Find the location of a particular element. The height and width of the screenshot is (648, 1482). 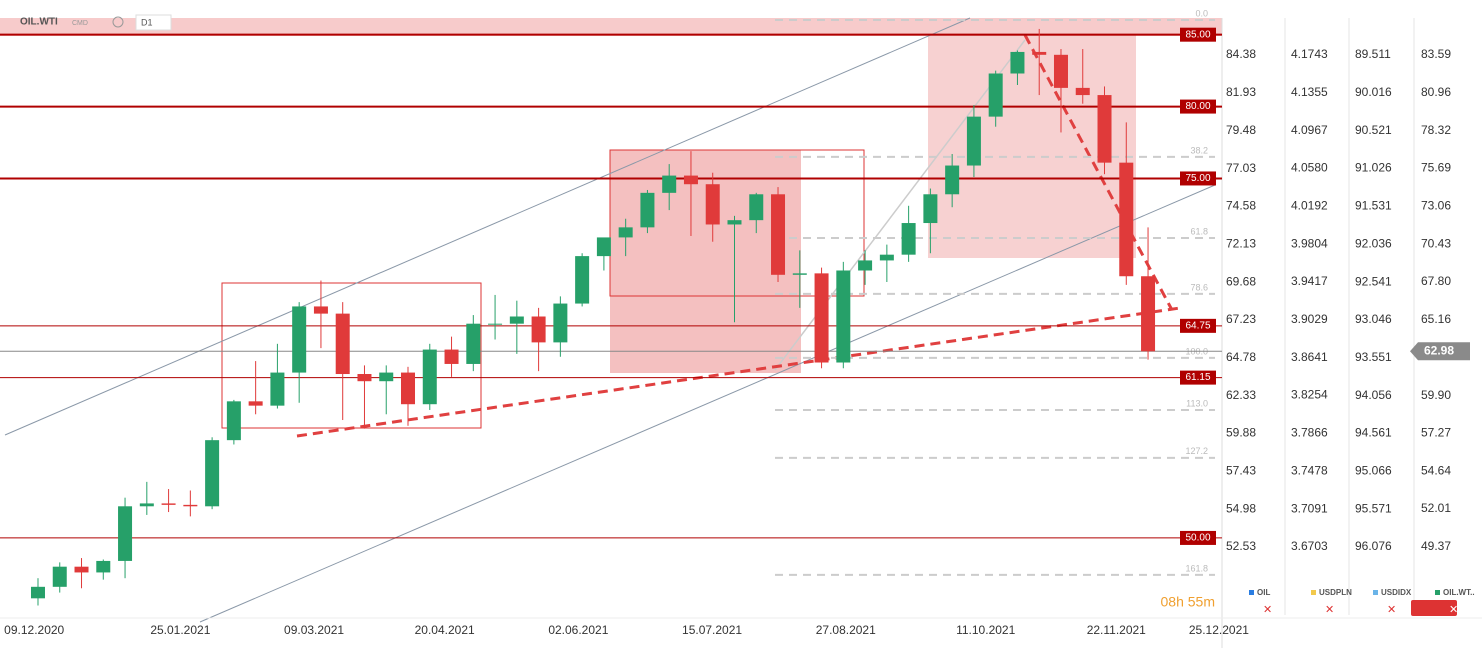

fib-label: 78.6 is located at coordinates (1199, 287).